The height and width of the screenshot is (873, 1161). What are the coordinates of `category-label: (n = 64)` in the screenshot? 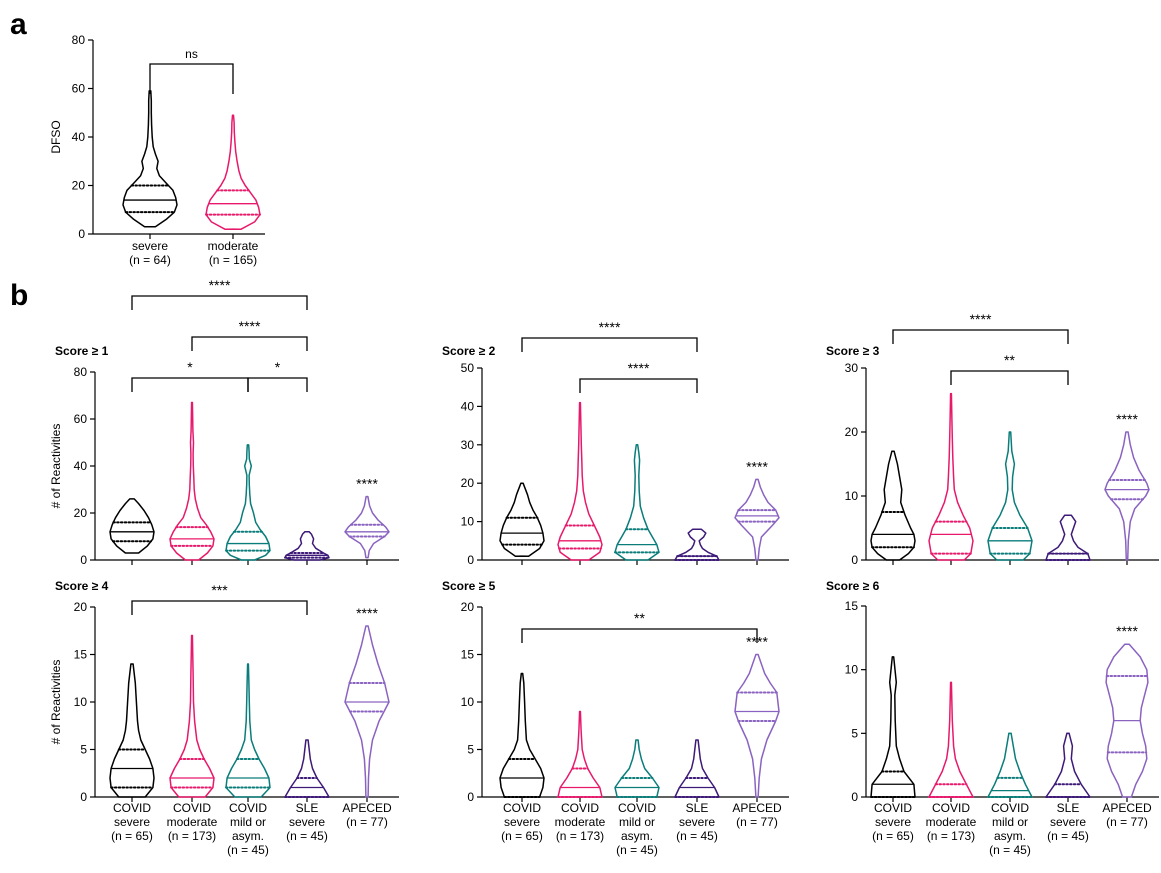 It's located at (150, 260).